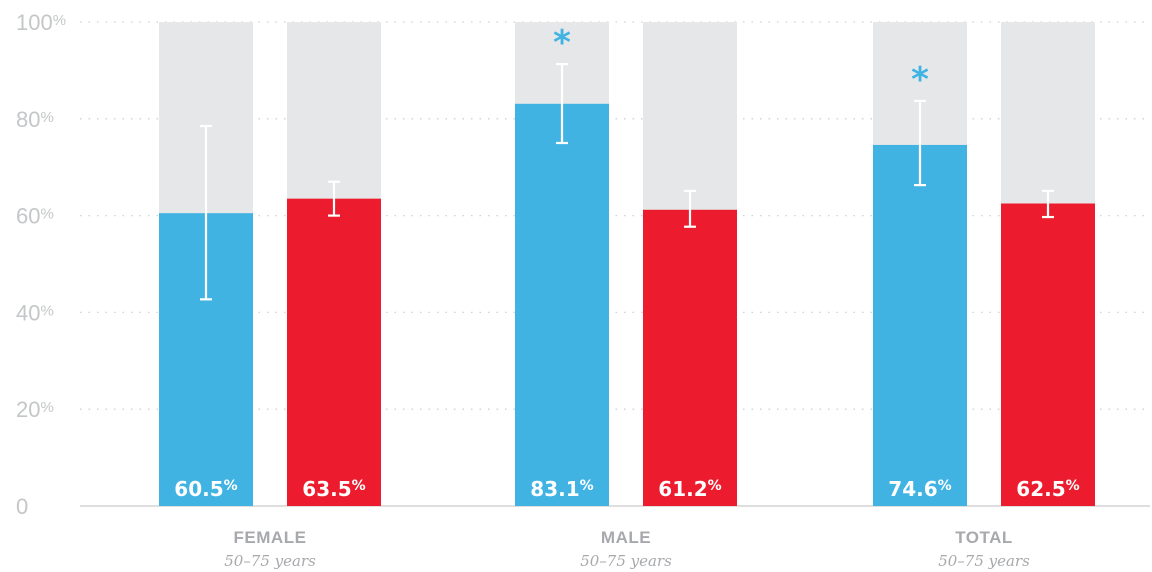 Image resolution: width=1152 pixels, height=572 pixels. What do you see at coordinates (689, 489) in the screenshot?
I see `bar-value-label-1-1: 61.2%` at bounding box center [689, 489].